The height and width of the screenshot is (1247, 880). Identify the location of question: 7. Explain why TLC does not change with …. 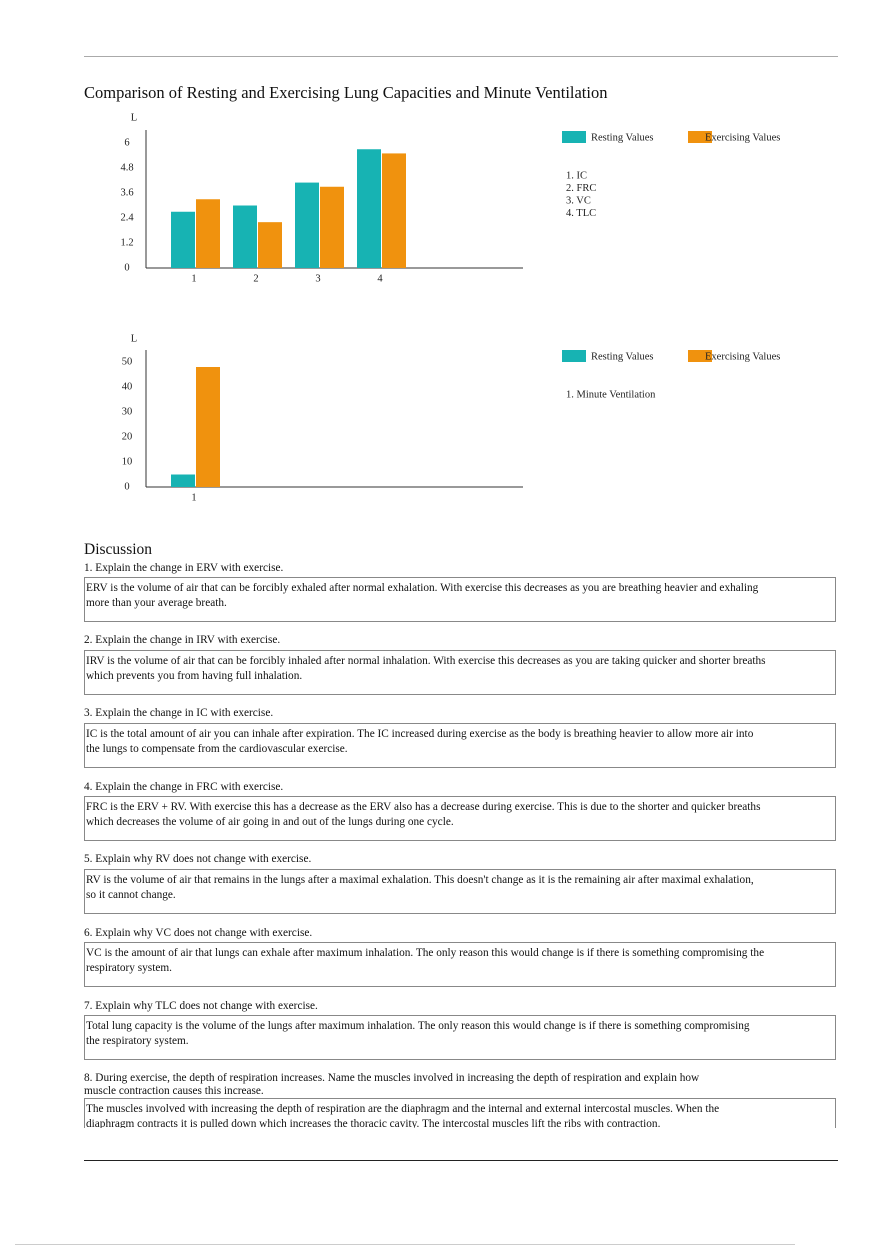
(201, 1006).